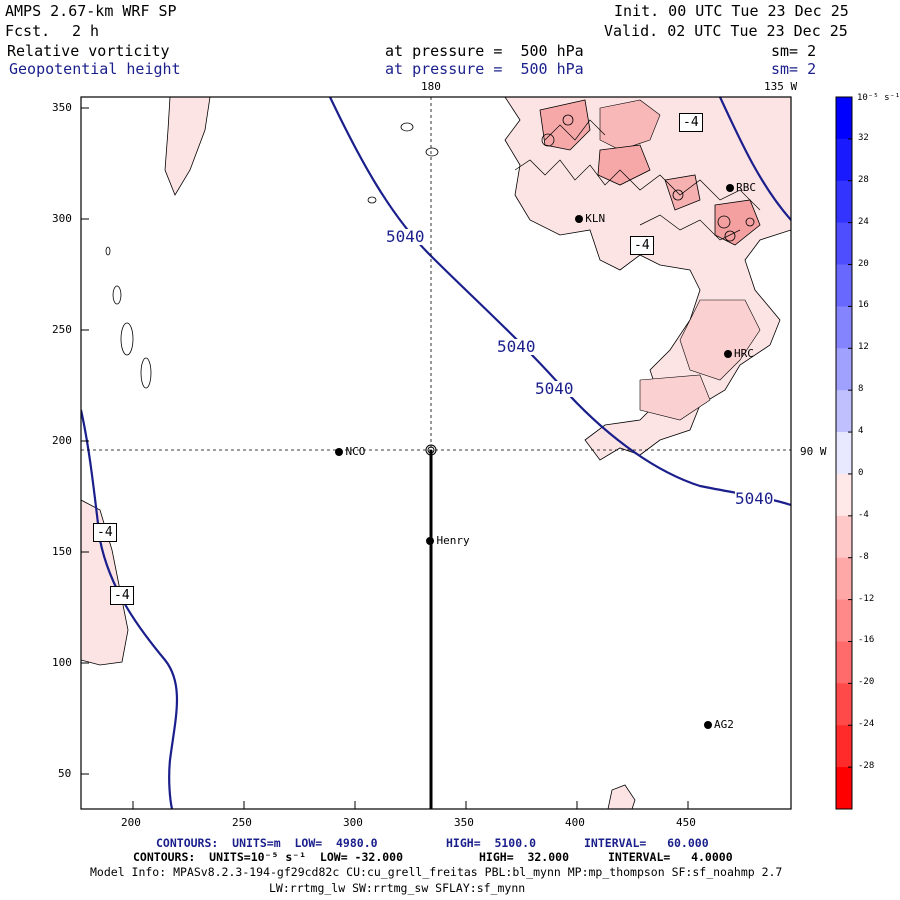 The height and width of the screenshot is (900, 900). Describe the element at coordinates (670, 857) in the screenshot. I see `vorticity-contour-interval: INTERVAL= 4.0000` at that location.